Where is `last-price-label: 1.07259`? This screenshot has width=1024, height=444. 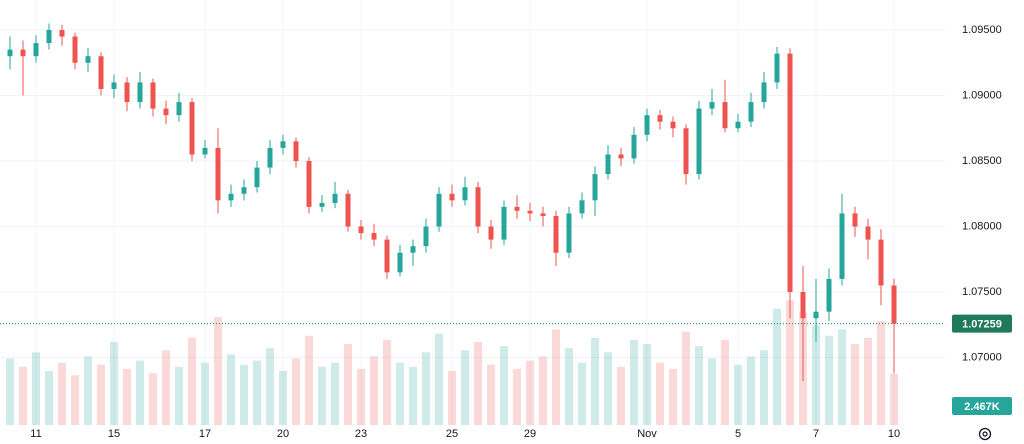 last-price-label: 1.07259 is located at coordinates (982, 325).